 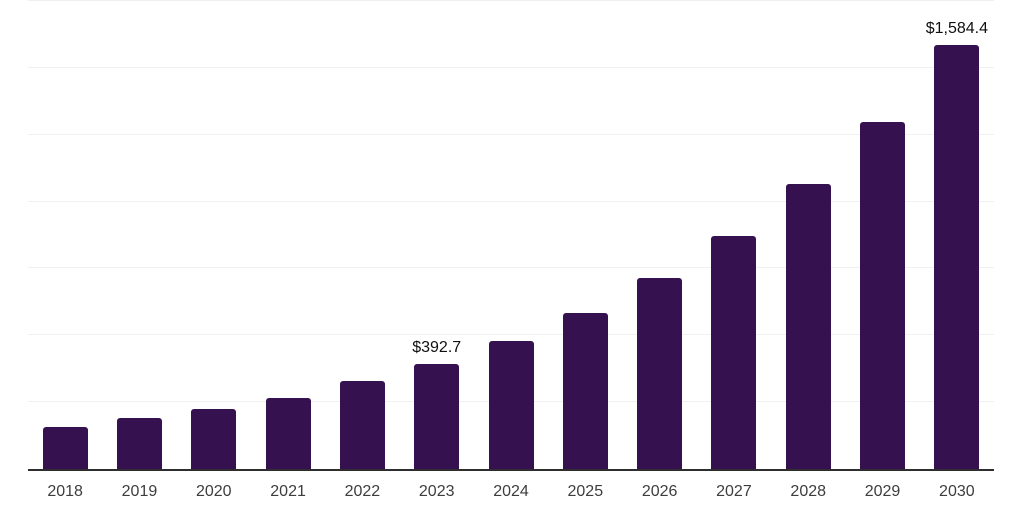 What do you see at coordinates (808, 491) in the screenshot?
I see `x-tick-2028: 2028` at bounding box center [808, 491].